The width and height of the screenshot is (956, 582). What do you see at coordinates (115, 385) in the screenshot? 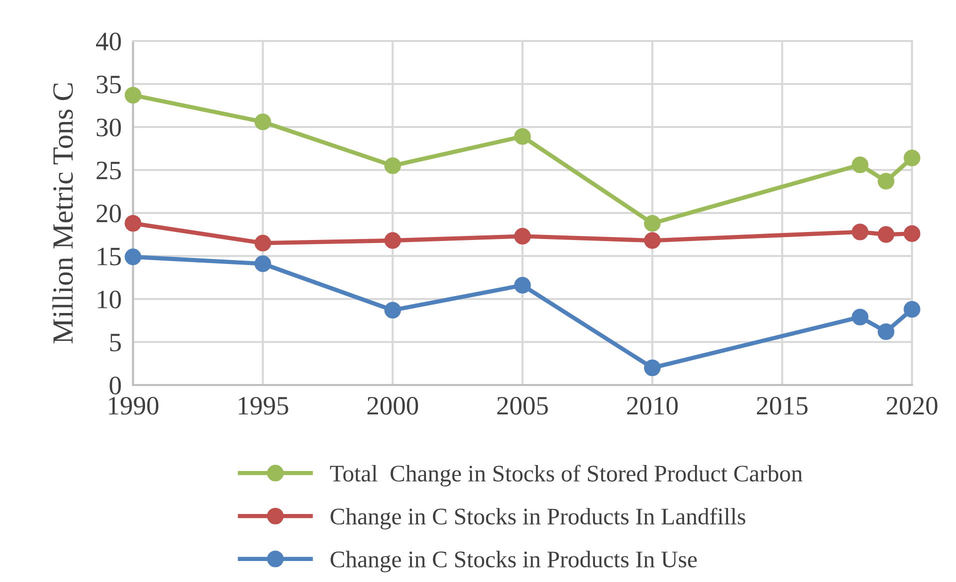
I see `y-tick-label: 0` at bounding box center [115, 385].